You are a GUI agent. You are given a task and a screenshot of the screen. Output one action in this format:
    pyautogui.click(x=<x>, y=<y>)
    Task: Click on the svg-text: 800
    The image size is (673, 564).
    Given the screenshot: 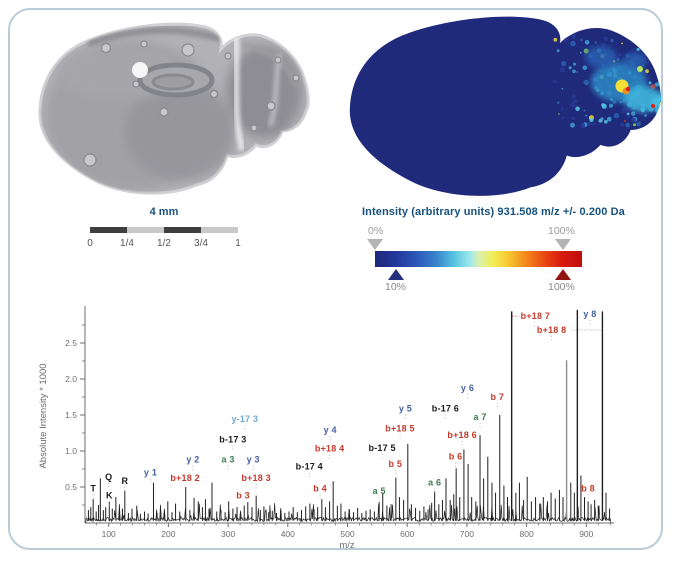 What is the action you would take?
    pyautogui.click(x=527, y=534)
    